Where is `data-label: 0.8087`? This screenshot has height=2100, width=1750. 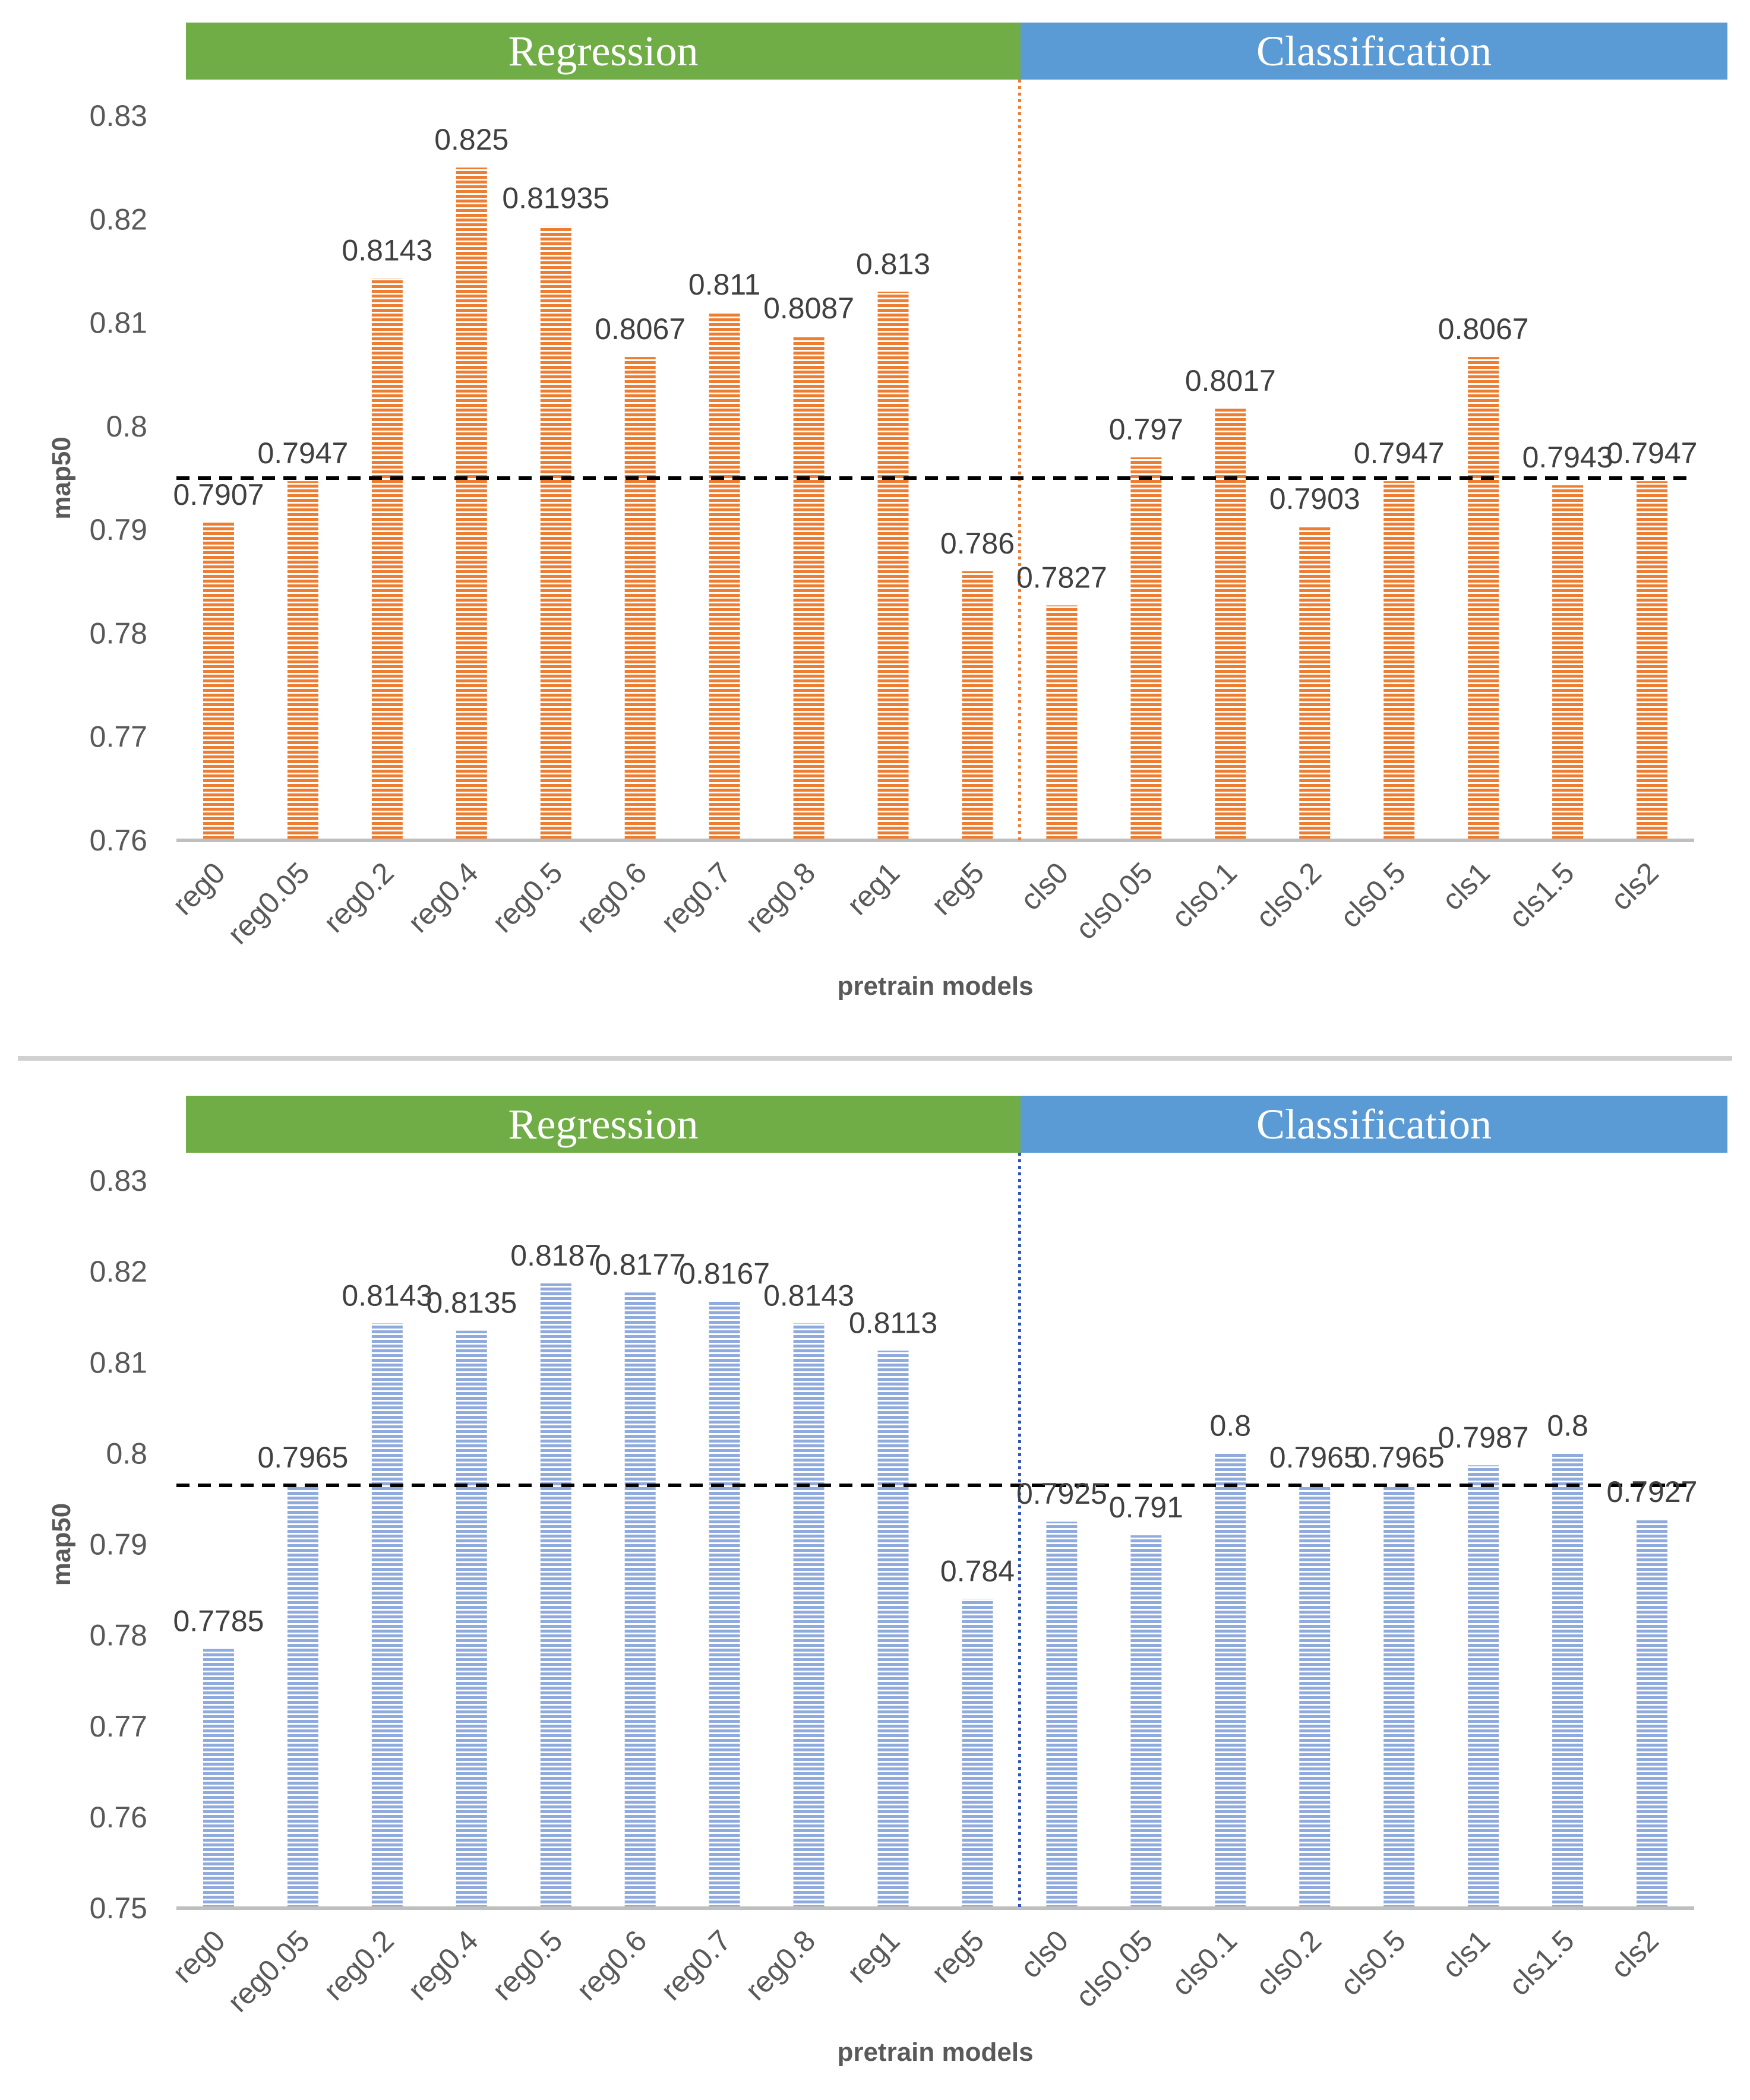 data-label: 0.8087 is located at coordinates (808, 308).